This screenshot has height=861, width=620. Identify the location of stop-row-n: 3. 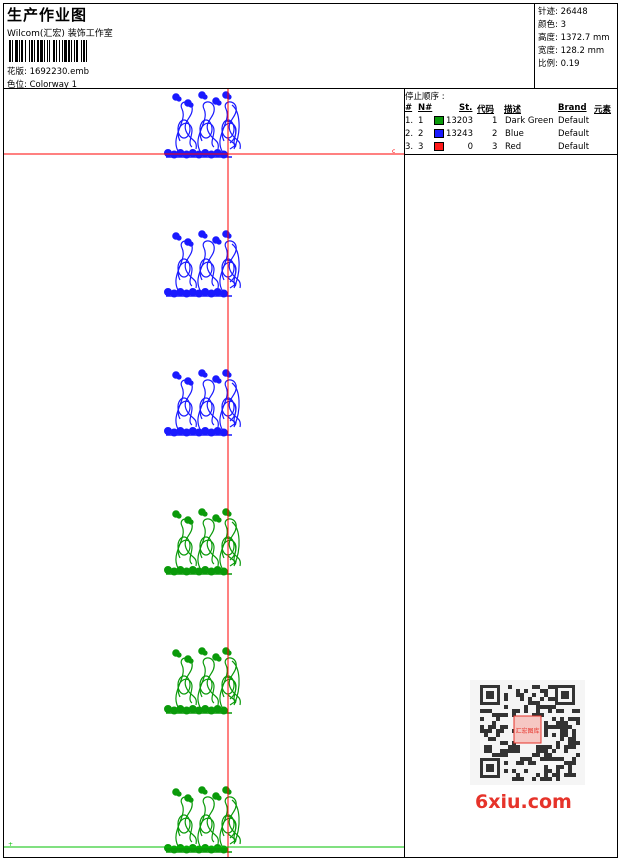
(421, 147).